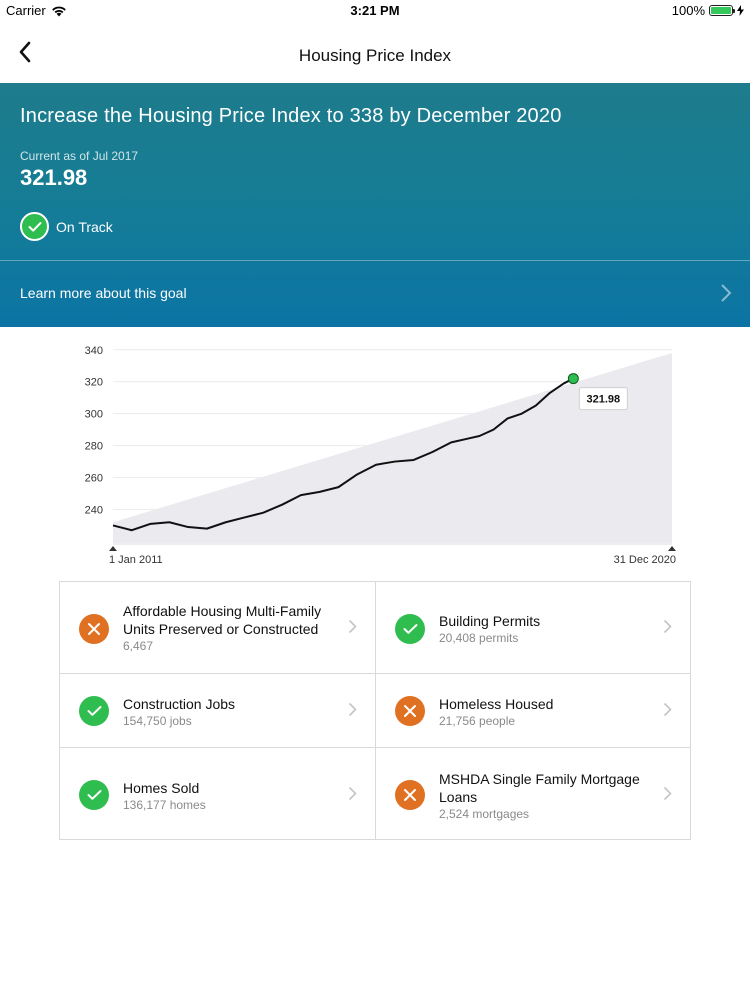  Describe the element at coordinates (113, 548) in the screenshot. I see `x-start-marker` at that location.